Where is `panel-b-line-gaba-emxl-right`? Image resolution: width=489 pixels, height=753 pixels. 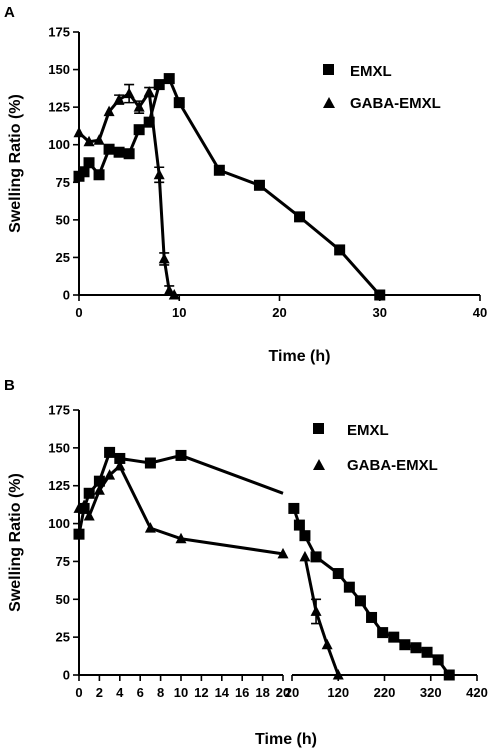
panel-b-line-gaba-emxl-right is located at coordinates (321, 616).